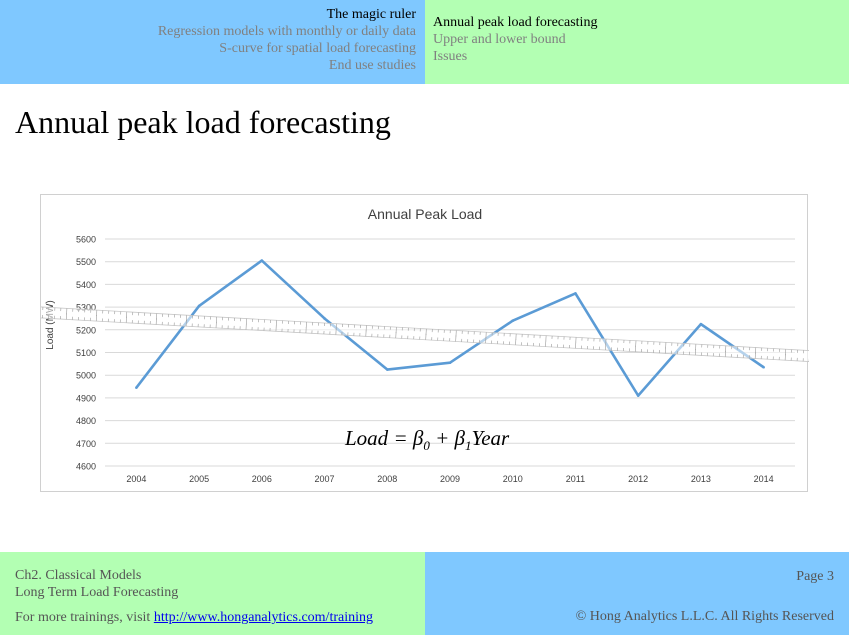  Describe the element at coordinates (442, 438) in the screenshot. I see `formula-plus: +` at that location.